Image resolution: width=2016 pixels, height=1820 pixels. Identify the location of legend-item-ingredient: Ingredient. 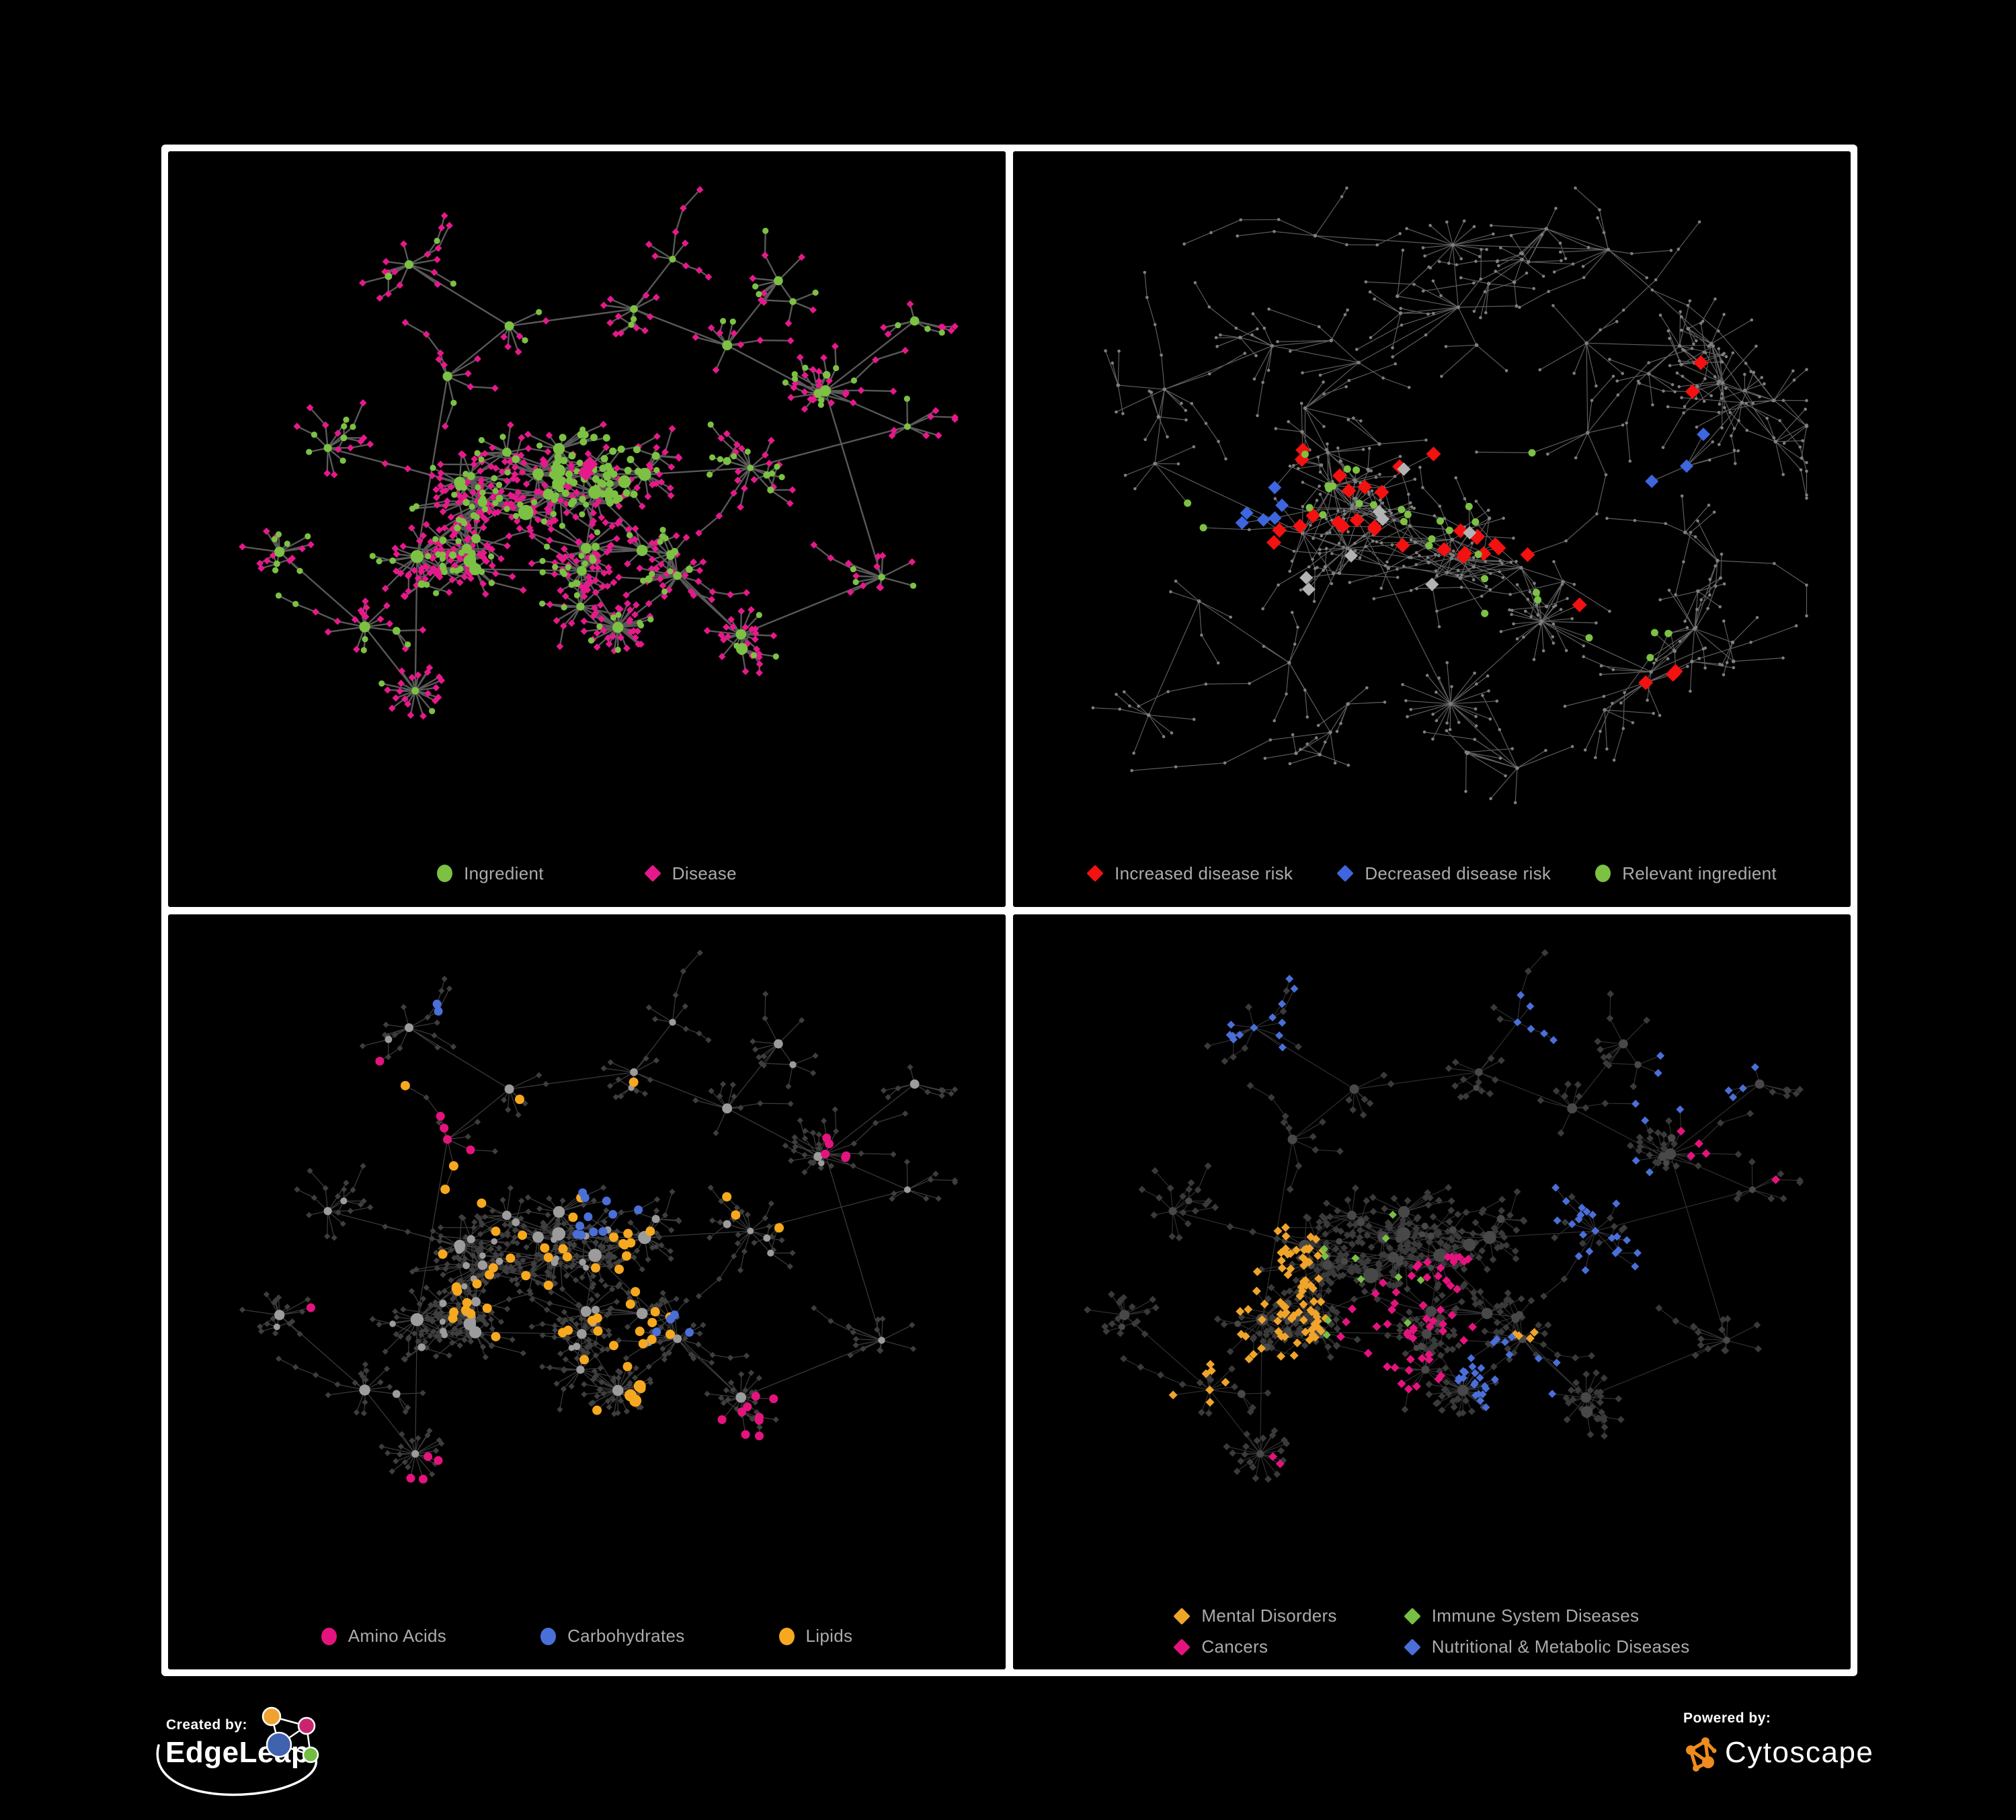
(490, 873).